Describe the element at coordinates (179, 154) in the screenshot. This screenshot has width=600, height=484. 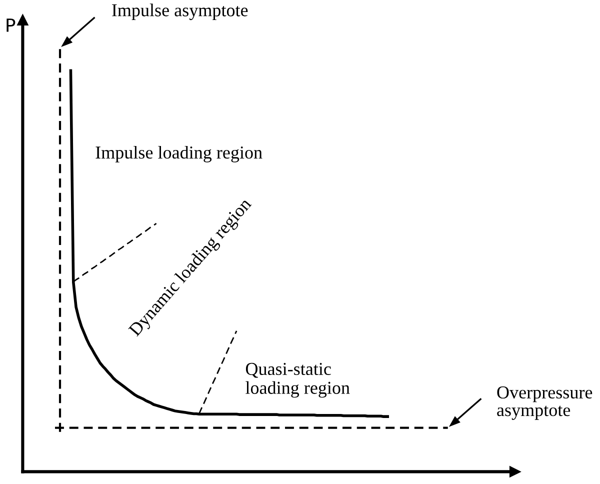
I see `annotation: Impulse loading region` at that location.